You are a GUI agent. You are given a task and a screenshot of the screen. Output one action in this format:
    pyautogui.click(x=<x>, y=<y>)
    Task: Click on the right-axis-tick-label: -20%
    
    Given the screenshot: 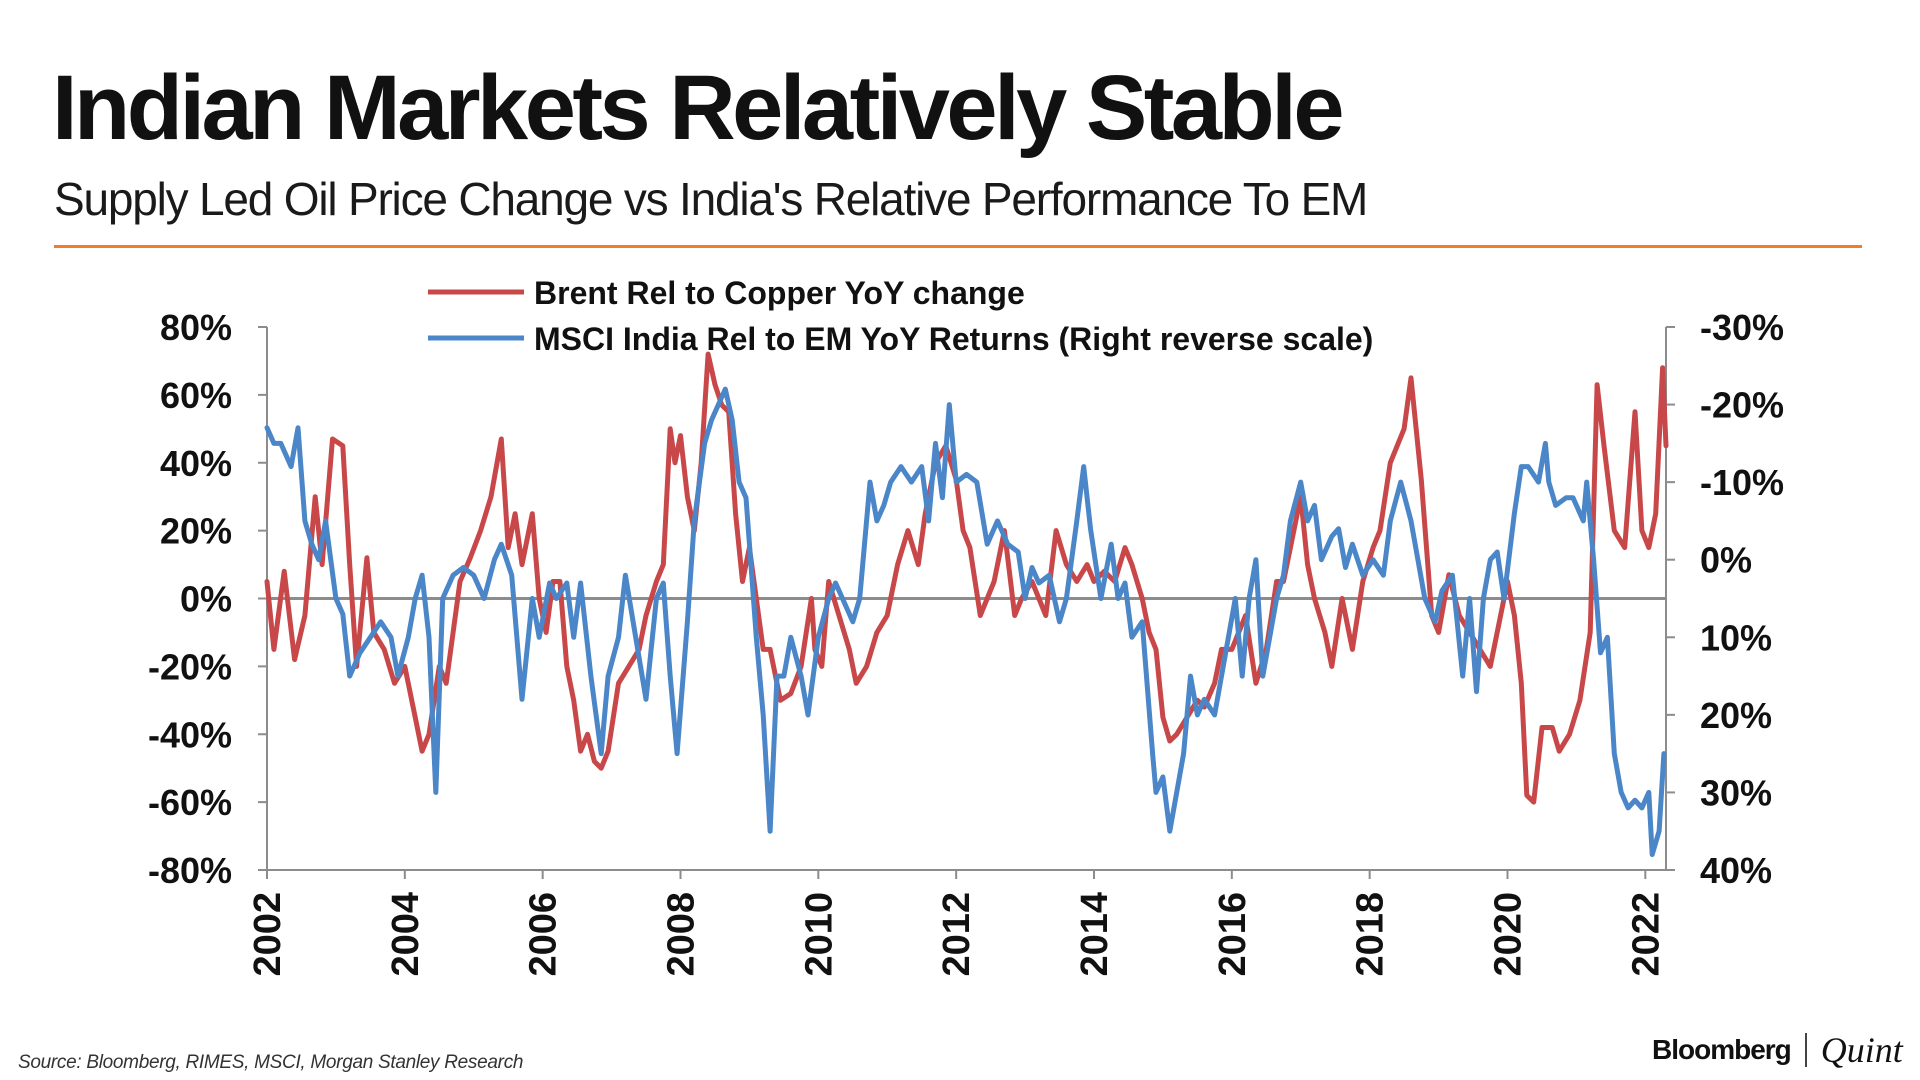 What is the action you would take?
    pyautogui.click(x=1742, y=405)
    